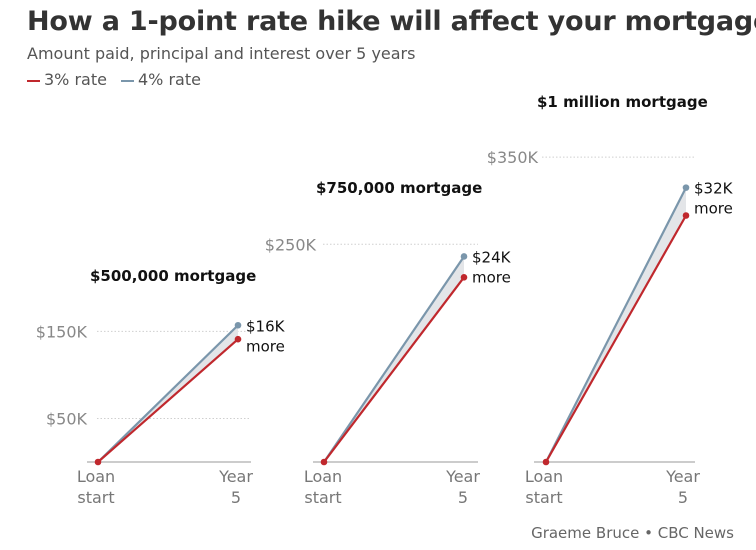  I want to click on legend-swatch-4pct, so click(127, 80).